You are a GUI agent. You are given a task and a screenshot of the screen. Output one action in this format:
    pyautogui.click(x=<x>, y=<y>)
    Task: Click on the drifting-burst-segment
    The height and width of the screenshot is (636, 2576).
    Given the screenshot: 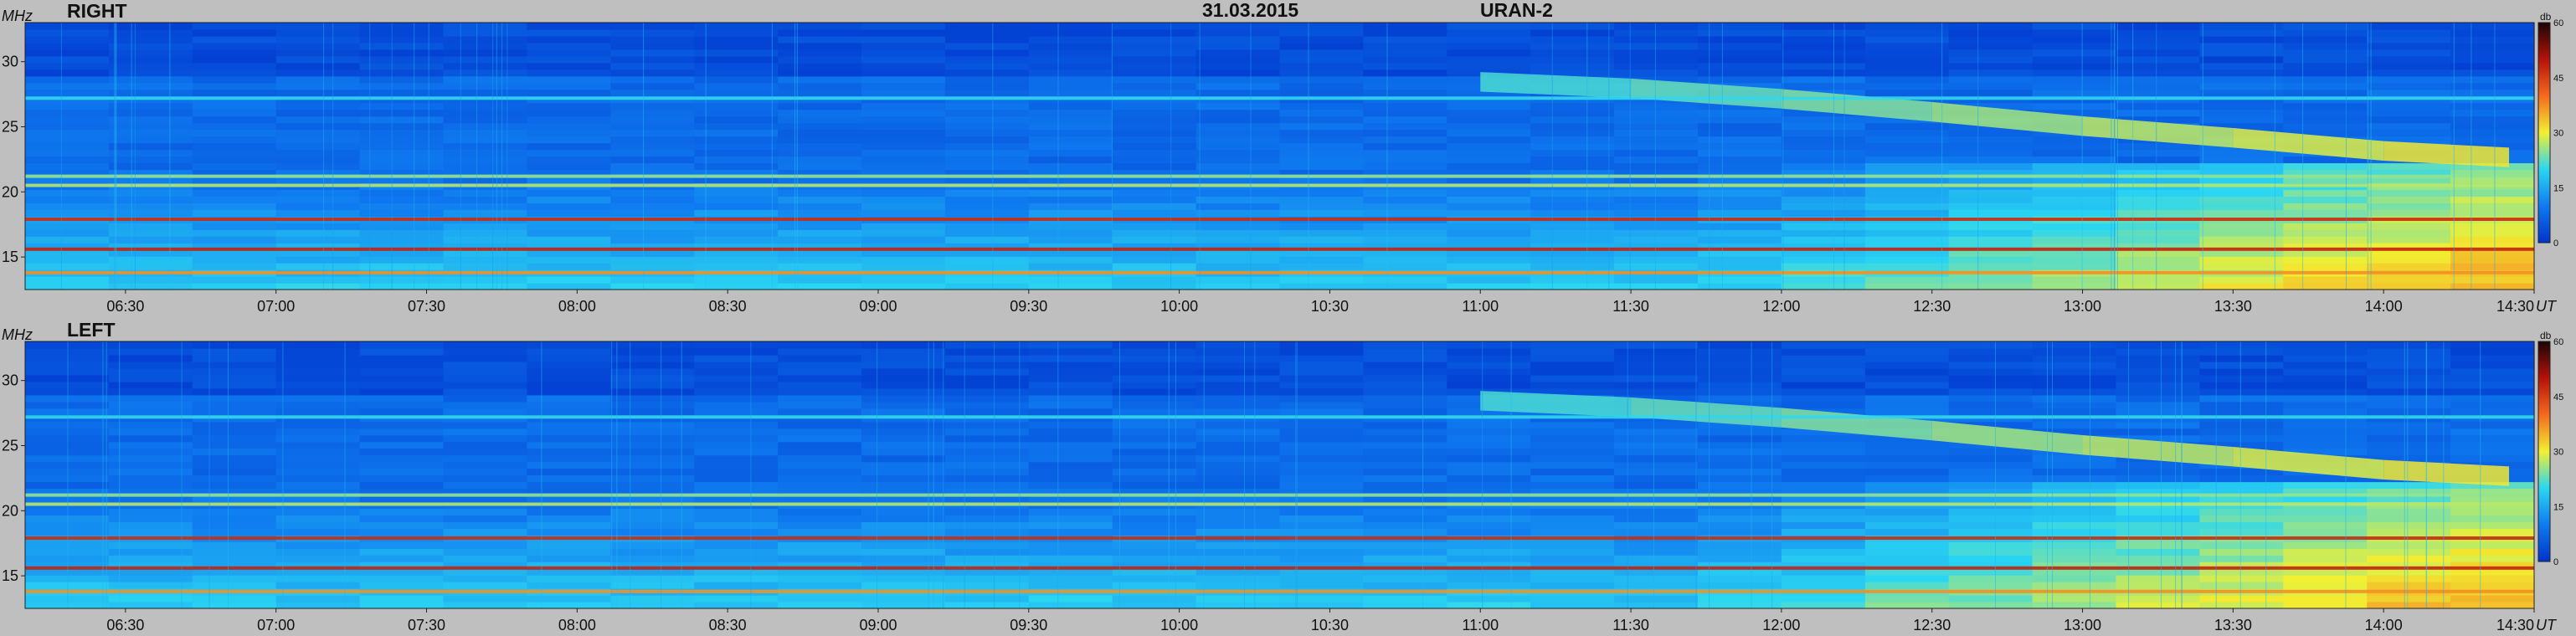 What is the action you would take?
    pyautogui.click(x=1556, y=85)
    